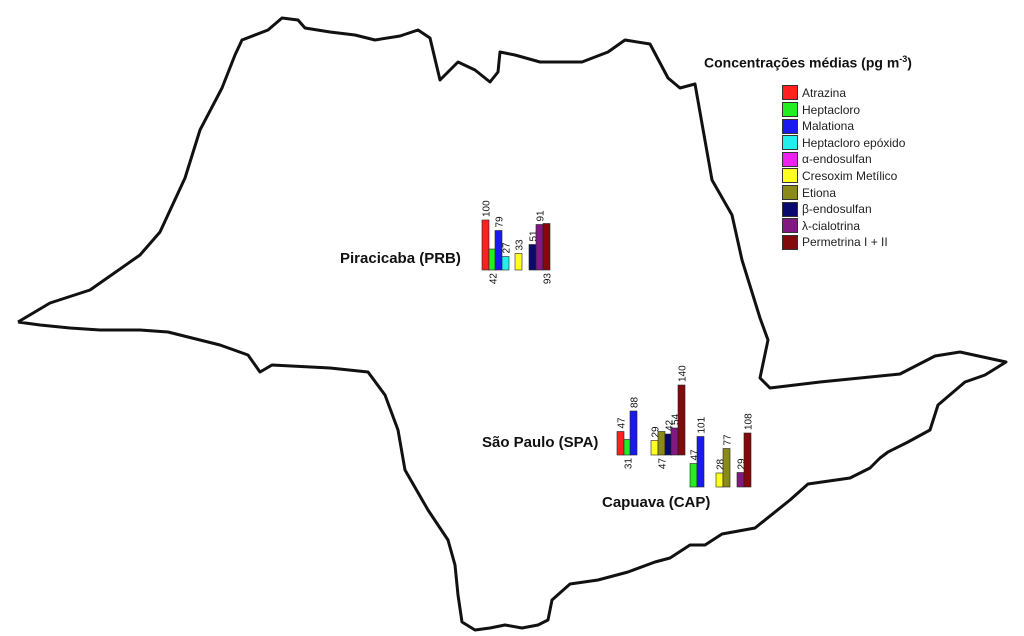 The image size is (1024, 636). I want to click on data-label-sao-paulo-spa-endosulfan: 42, so click(670, 425).